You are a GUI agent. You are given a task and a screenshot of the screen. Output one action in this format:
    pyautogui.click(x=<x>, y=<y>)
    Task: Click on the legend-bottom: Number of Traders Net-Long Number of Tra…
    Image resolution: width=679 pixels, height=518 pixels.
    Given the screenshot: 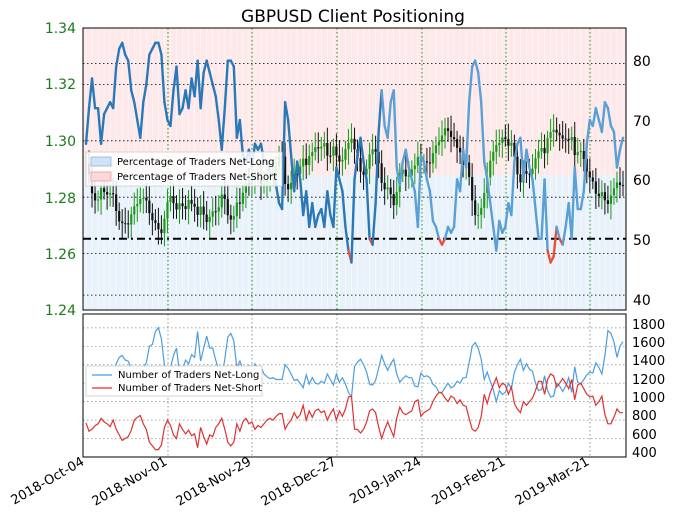 What is the action you would take?
    pyautogui.click(x=174, y=381)
    